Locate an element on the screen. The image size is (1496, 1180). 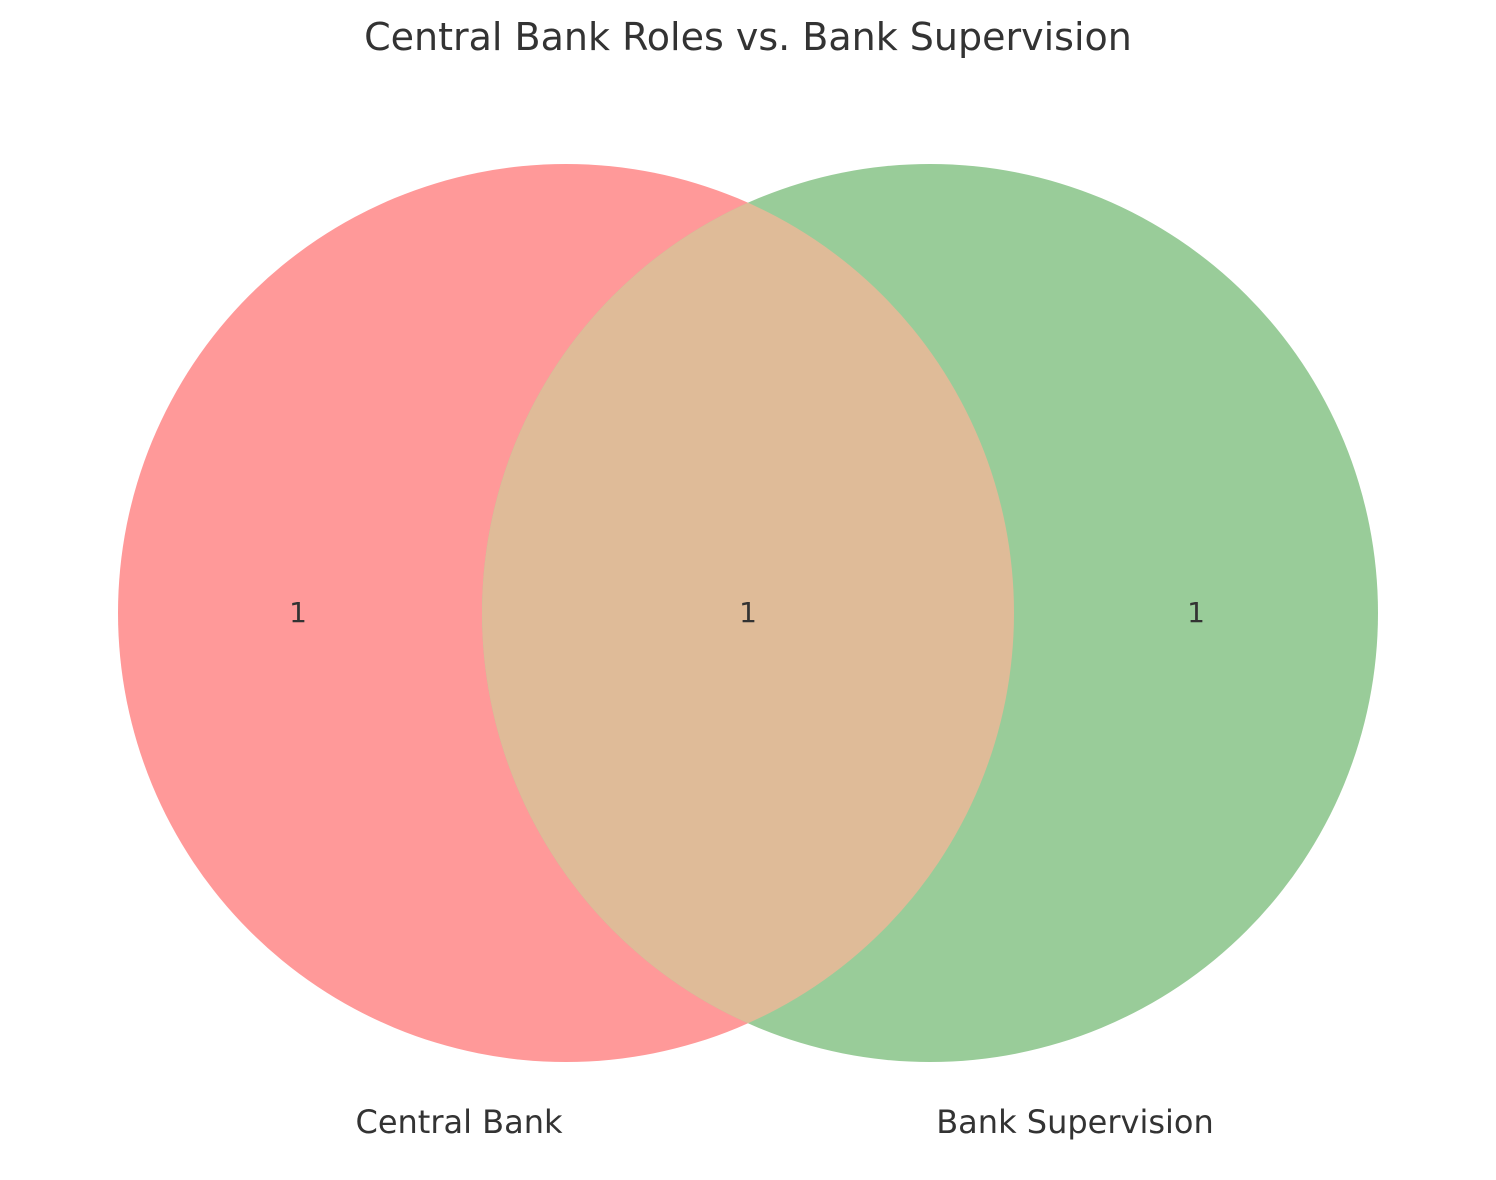
count-central-bank-only: 1 is located at coordinates (298, 612).